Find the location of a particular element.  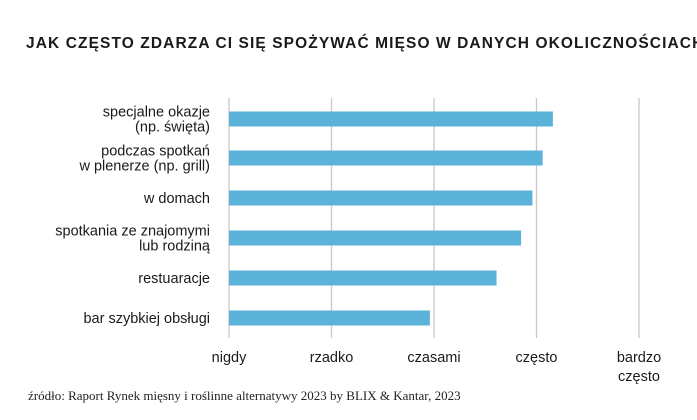

category-label-3: w domach is located at coordinates (176, 199).